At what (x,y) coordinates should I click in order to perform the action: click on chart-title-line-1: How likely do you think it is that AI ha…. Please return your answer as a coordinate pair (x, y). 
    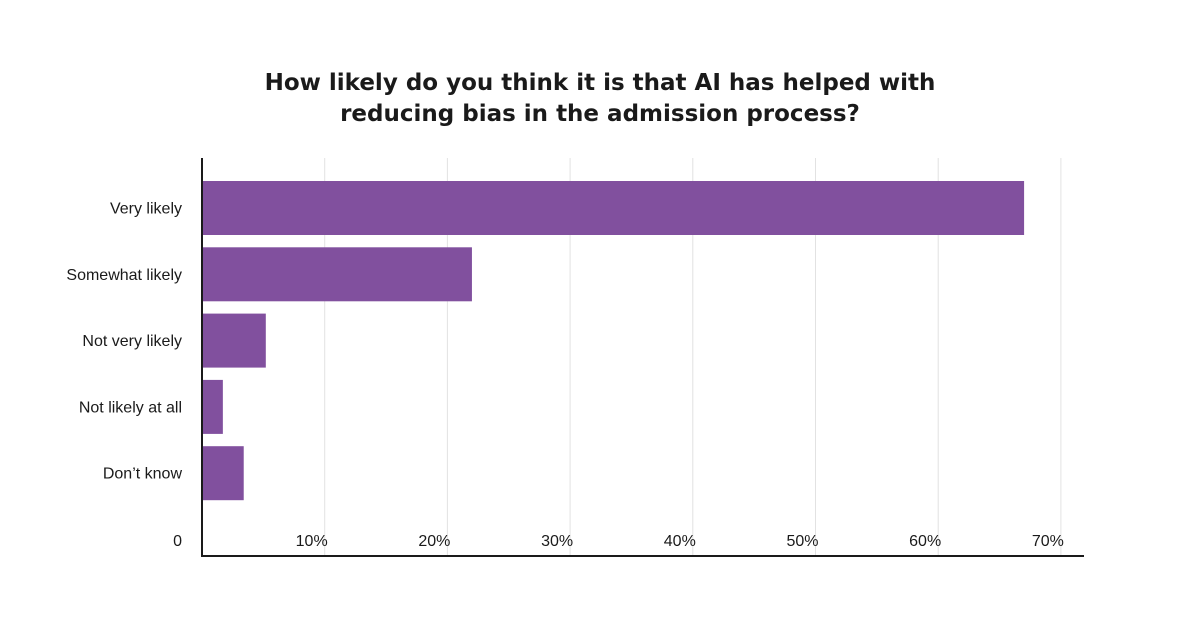
    Looking at the image, I should click on (600, 83).